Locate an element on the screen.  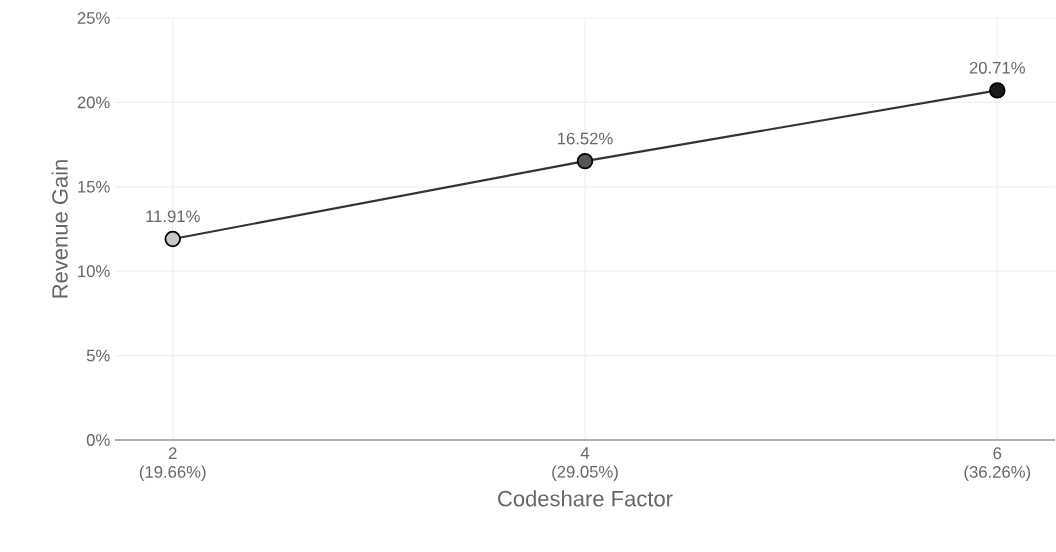
y-tick-label: 15% is located at coordinates (94, 186).